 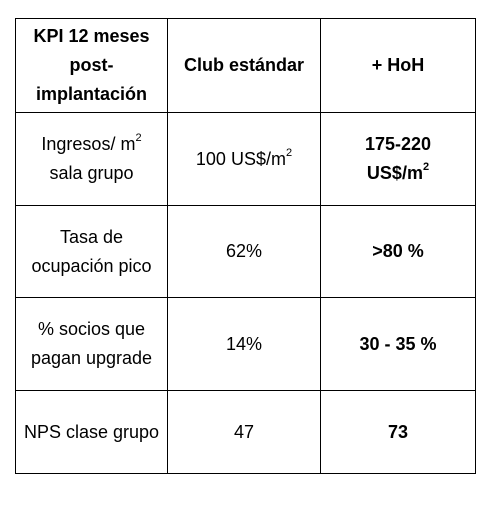 What do you see at coordinates (426, 167) in the screenshot?
I see `ingresos-hoh-sup: 2` at bounding box center [426, 167].